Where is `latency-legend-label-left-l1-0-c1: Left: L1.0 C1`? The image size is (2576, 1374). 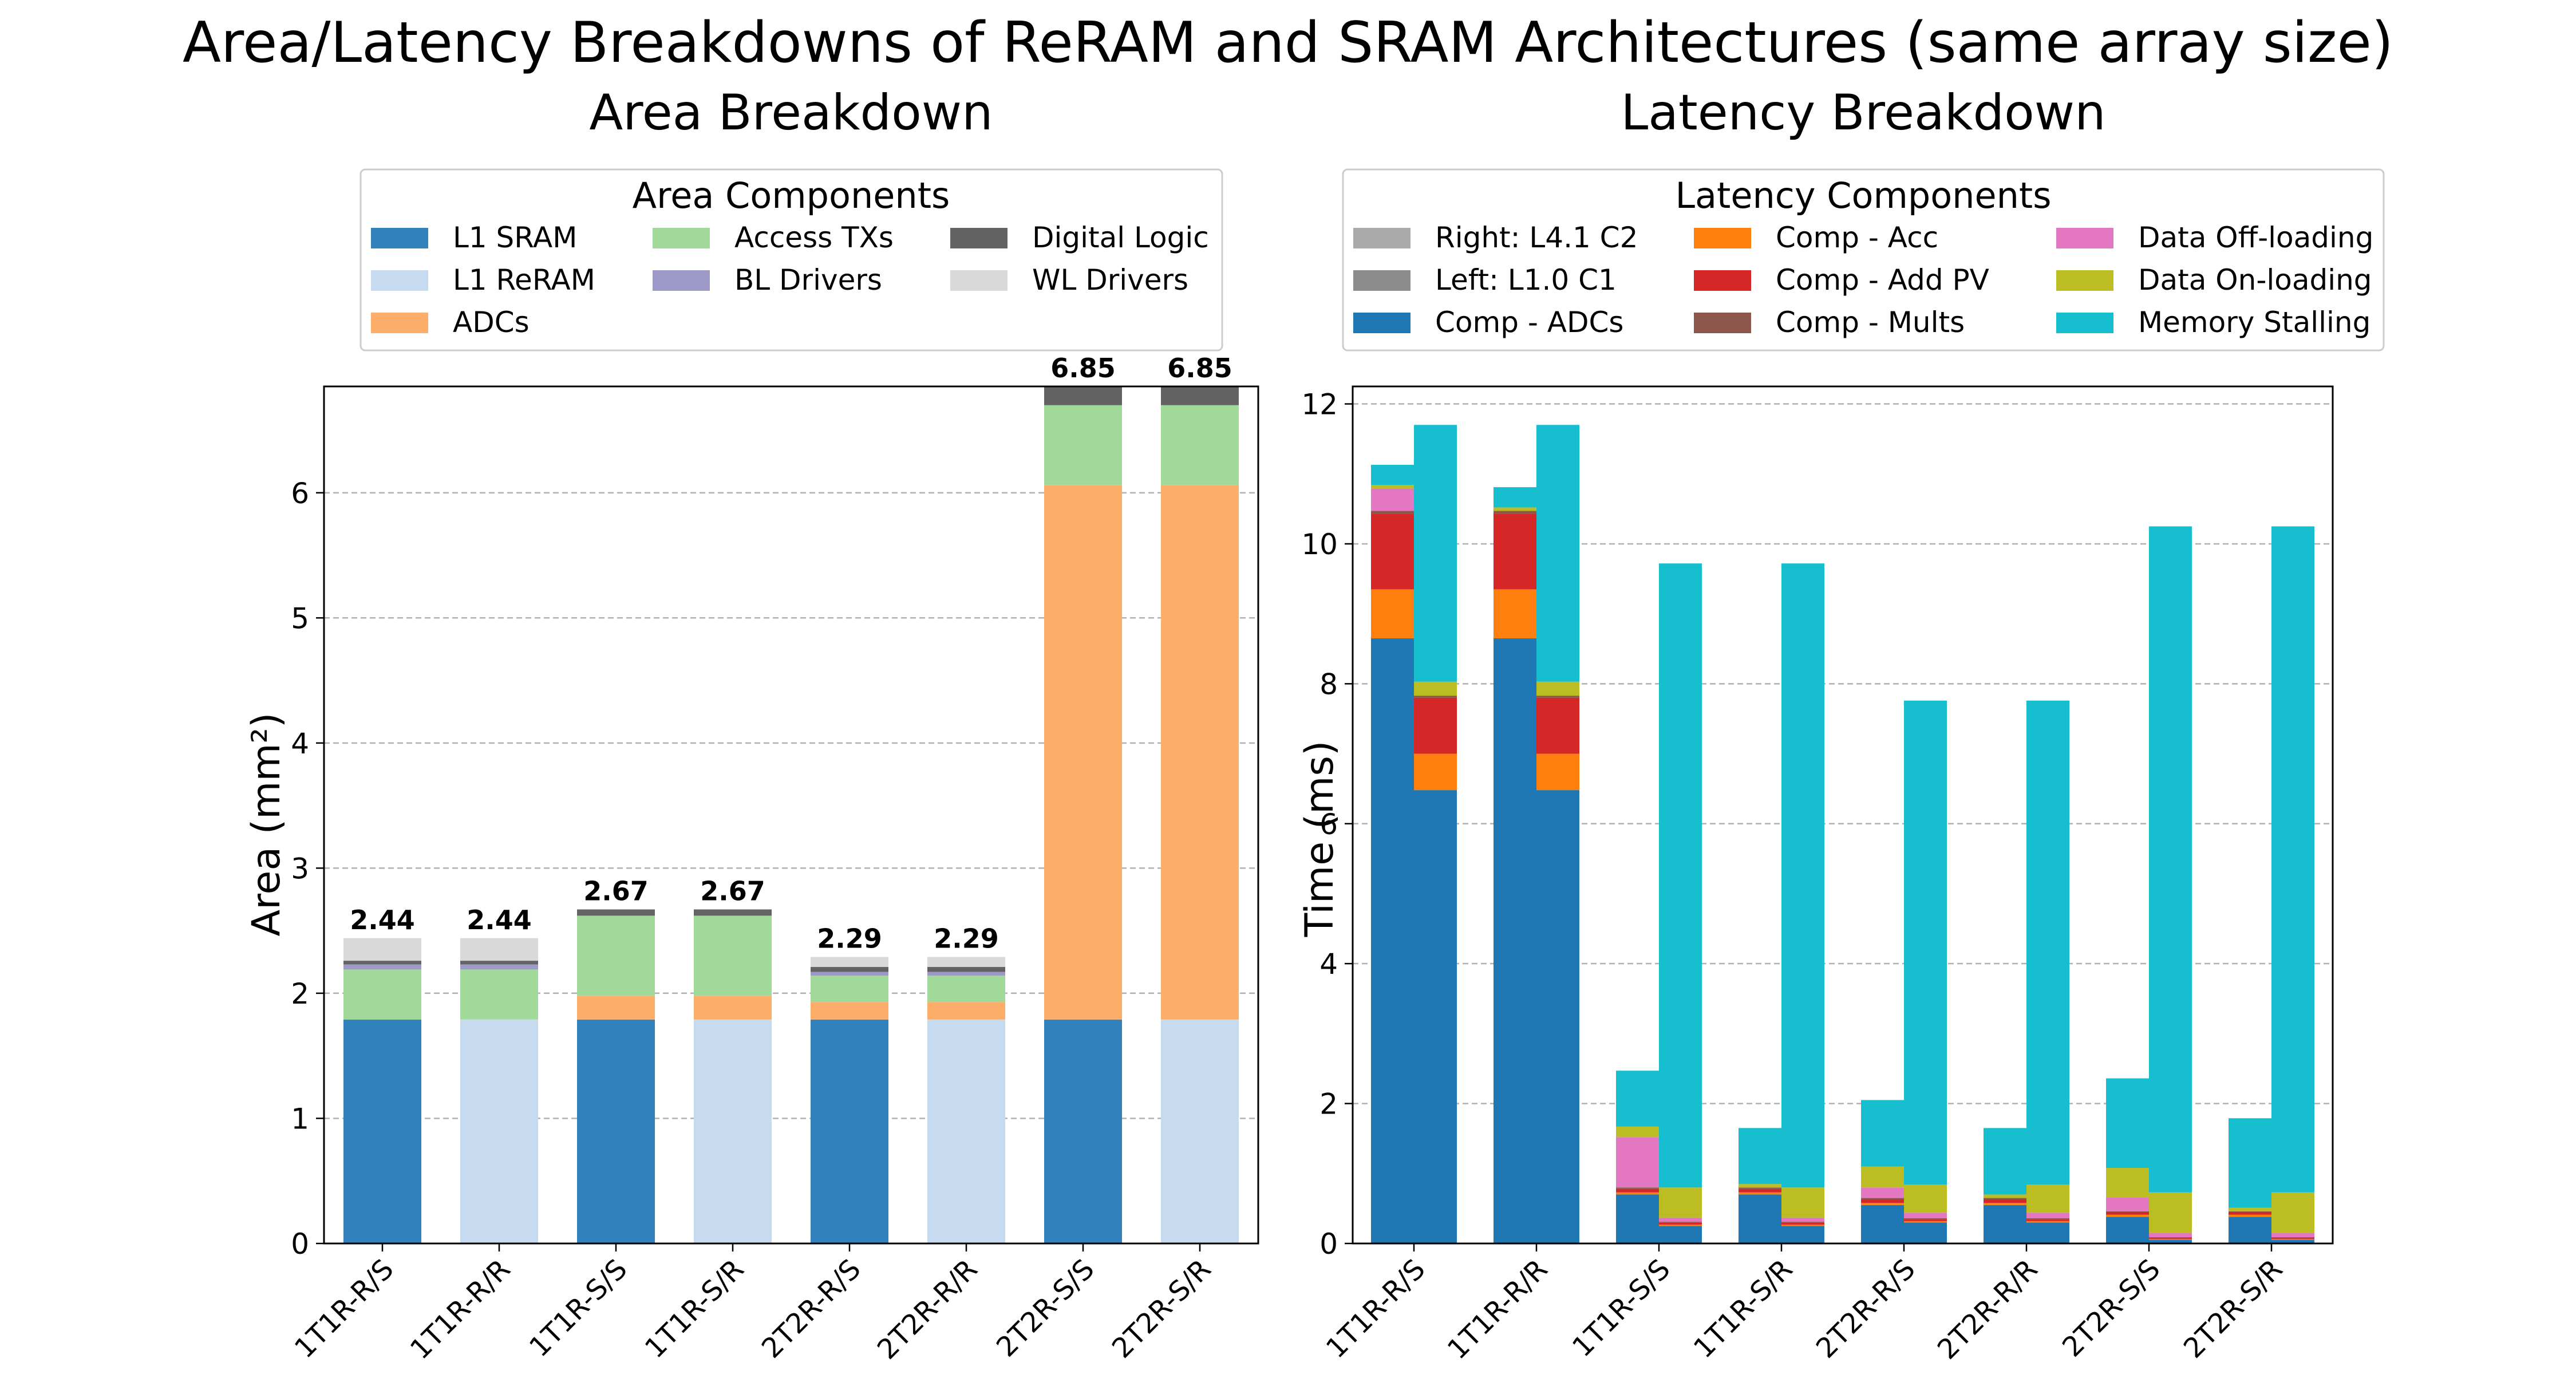
latency-legend-label-left-l1-0-c1: Left: L1.0 C1 is located at coordinates (1526, 280).